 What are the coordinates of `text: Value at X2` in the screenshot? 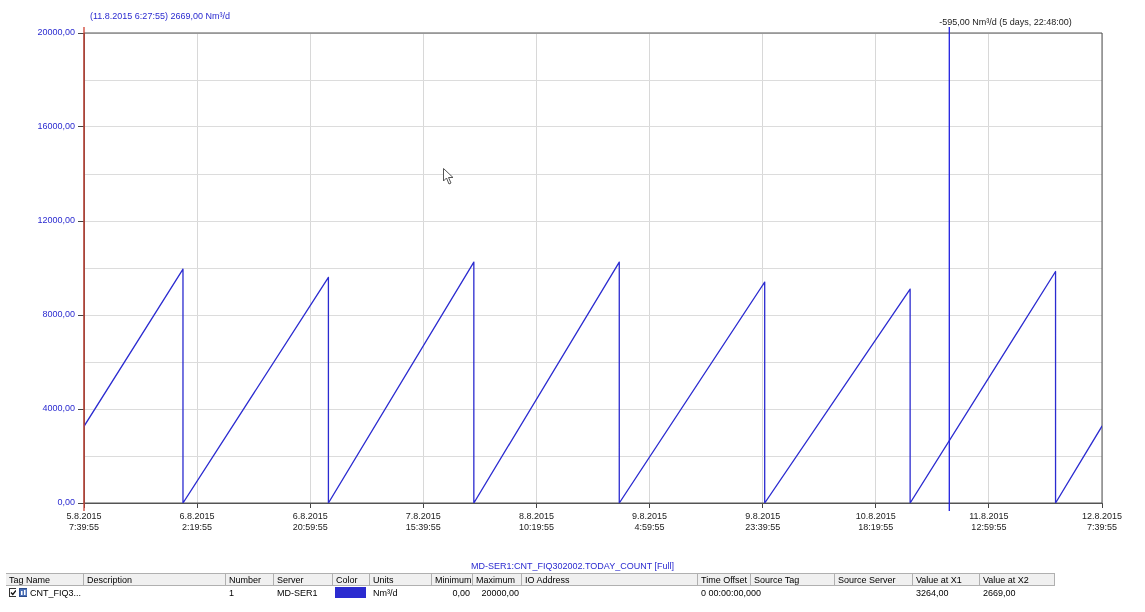 It's located at (1017, 579).